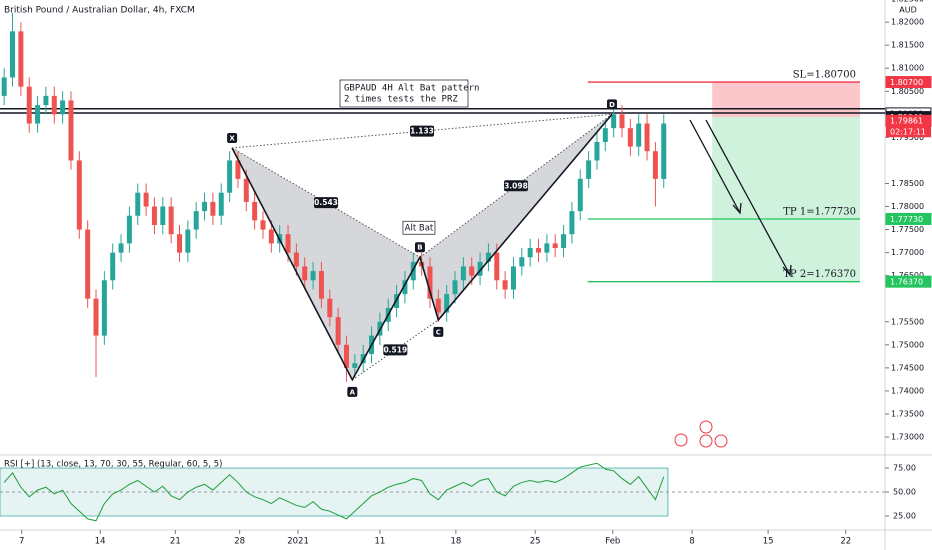 This screenshot has width=932, height=550. Describe the element at coordinates (535, 542) in the screenshot. I see `x-tick-label: 25` at that location.